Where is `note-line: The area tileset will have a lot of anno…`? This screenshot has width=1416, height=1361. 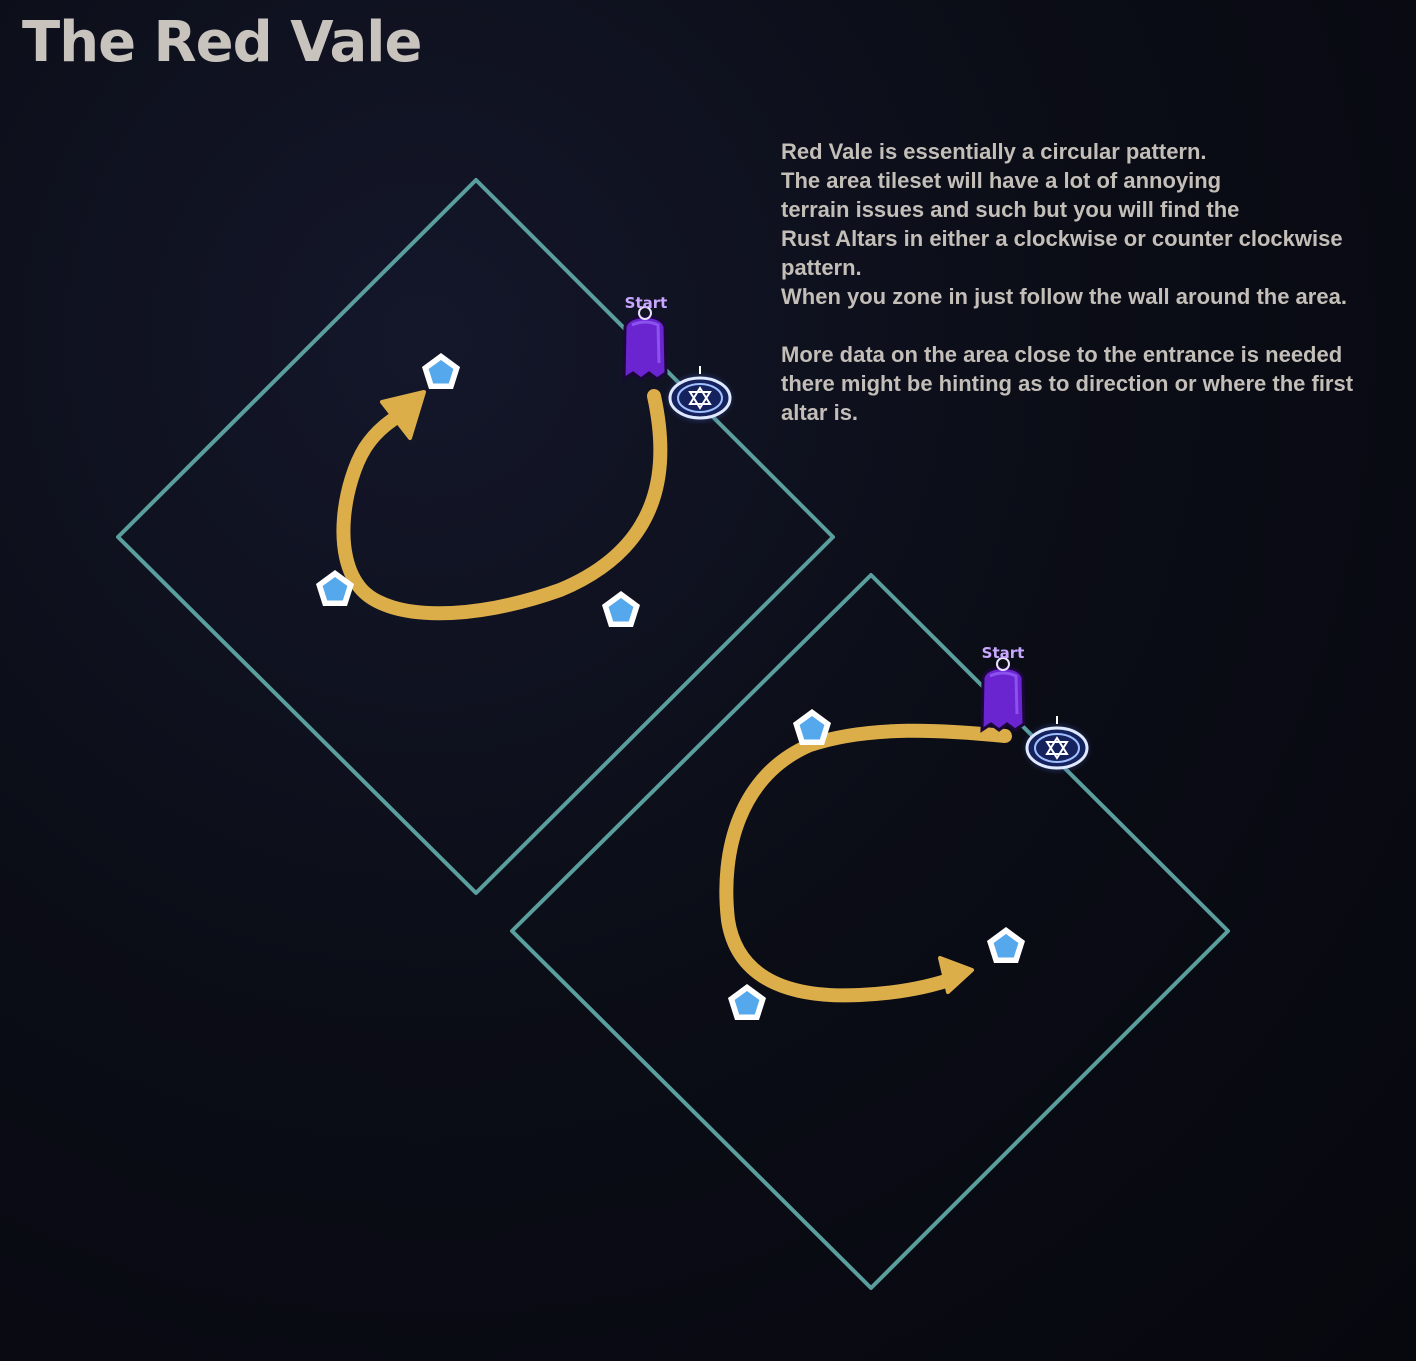
note-line: The area tileset will have a lot of anno… is located at coordinates (1001, 180).